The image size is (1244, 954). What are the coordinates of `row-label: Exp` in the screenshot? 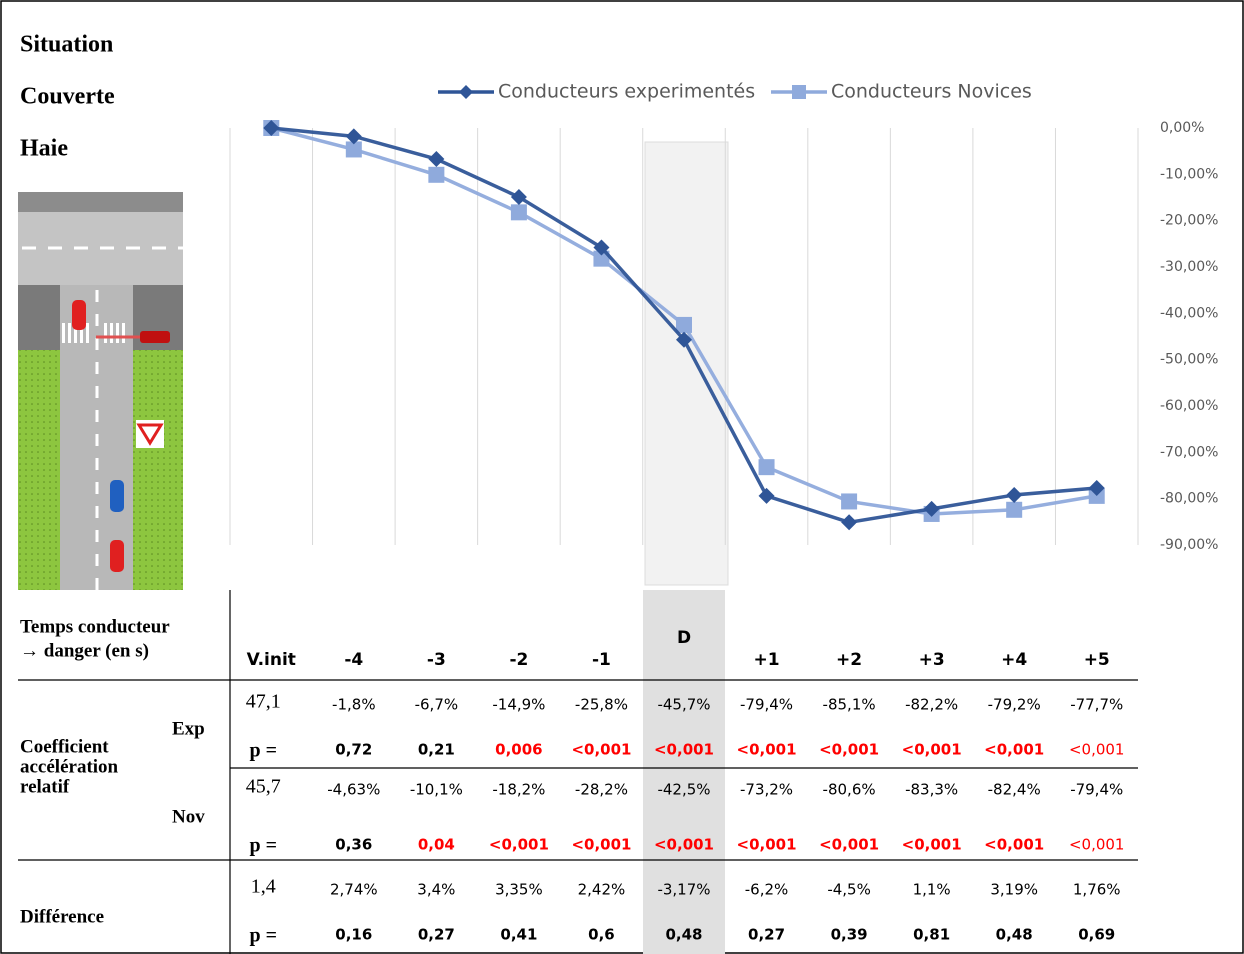 It's located at (188, 728).